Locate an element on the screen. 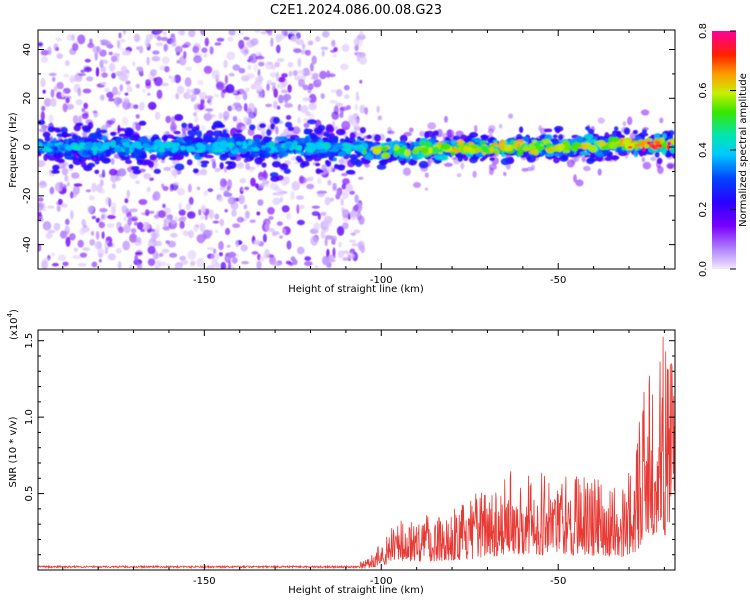 This screenshot has width=750, height=600. heatmap-band-layer is located at coordinates (356, 148).